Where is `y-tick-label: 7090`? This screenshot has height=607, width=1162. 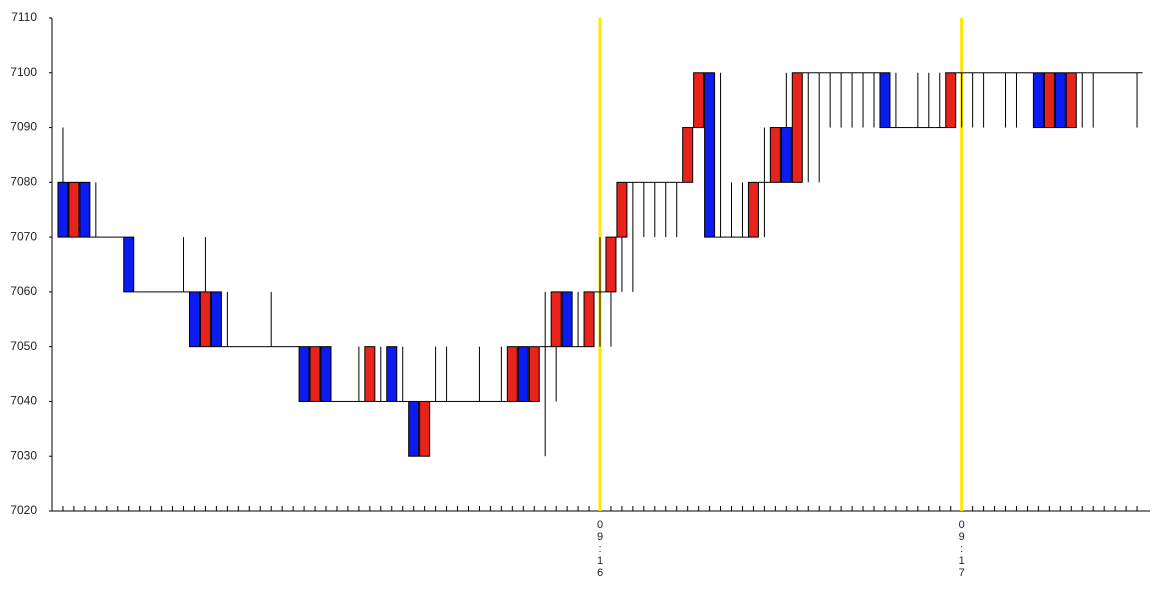
y-tick-label: 7090 is located at coordinates (23, 127).